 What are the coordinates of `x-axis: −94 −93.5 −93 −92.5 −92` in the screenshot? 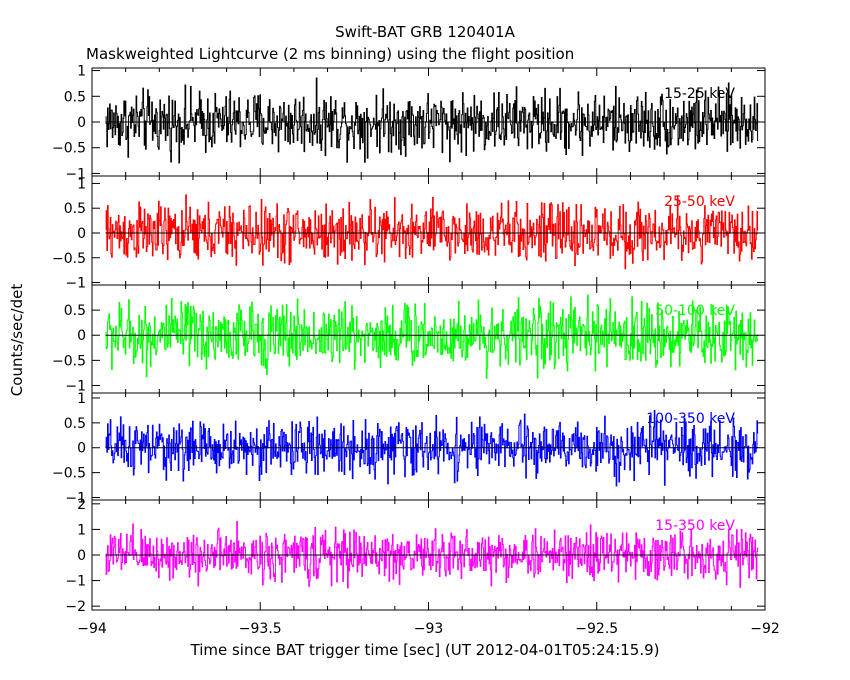 It's located at (428, 629).